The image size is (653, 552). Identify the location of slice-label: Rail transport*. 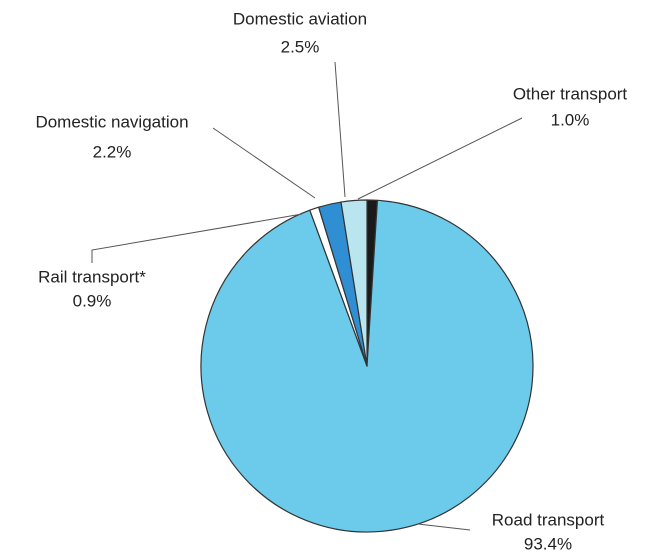
(92, 276).